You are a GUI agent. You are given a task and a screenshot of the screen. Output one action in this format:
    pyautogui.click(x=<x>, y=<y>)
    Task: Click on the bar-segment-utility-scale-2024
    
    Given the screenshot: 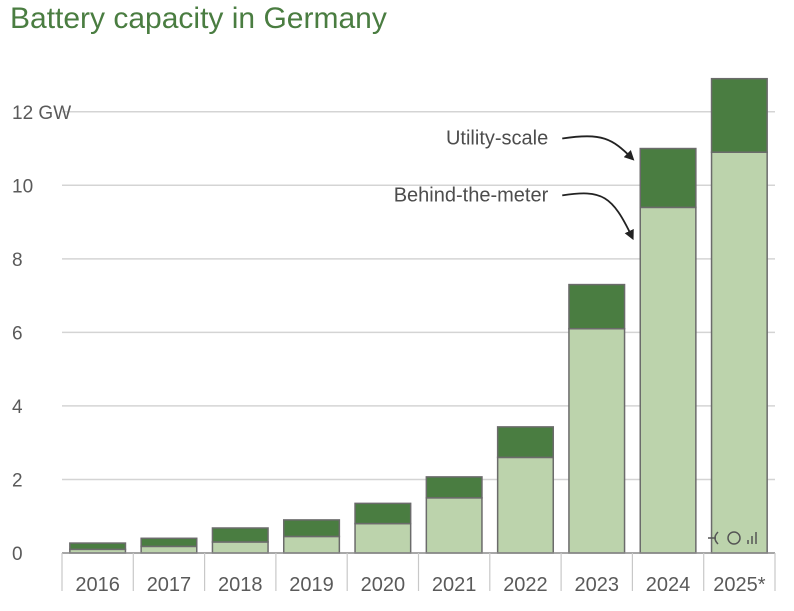 What is the action you would take?
    pyautogui.click(x=668, y=178)
    